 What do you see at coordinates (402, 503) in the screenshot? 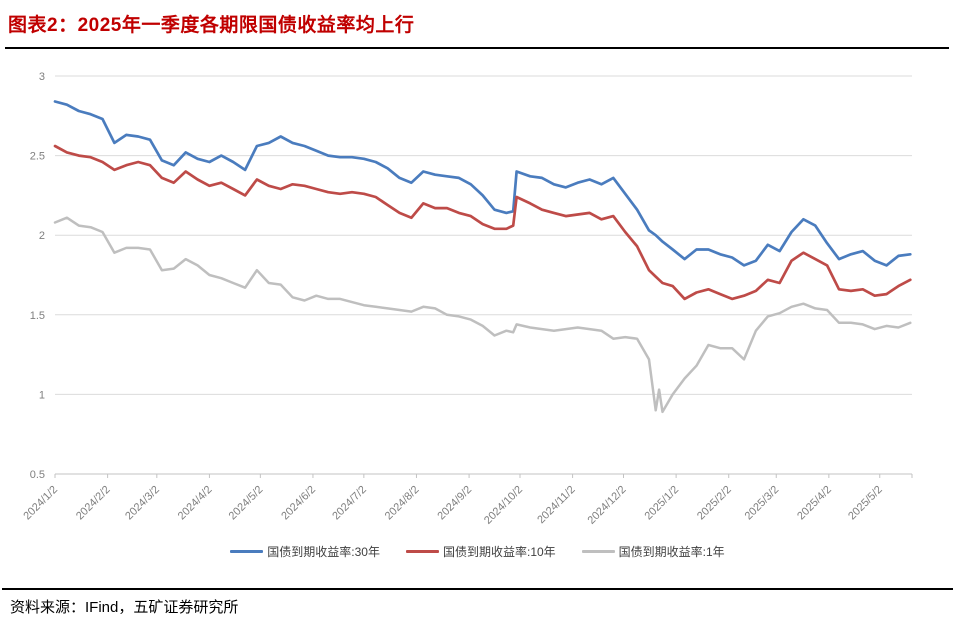
I see `x-axis-tick-label: 2024/8/2` at bounding box center [402, 503].